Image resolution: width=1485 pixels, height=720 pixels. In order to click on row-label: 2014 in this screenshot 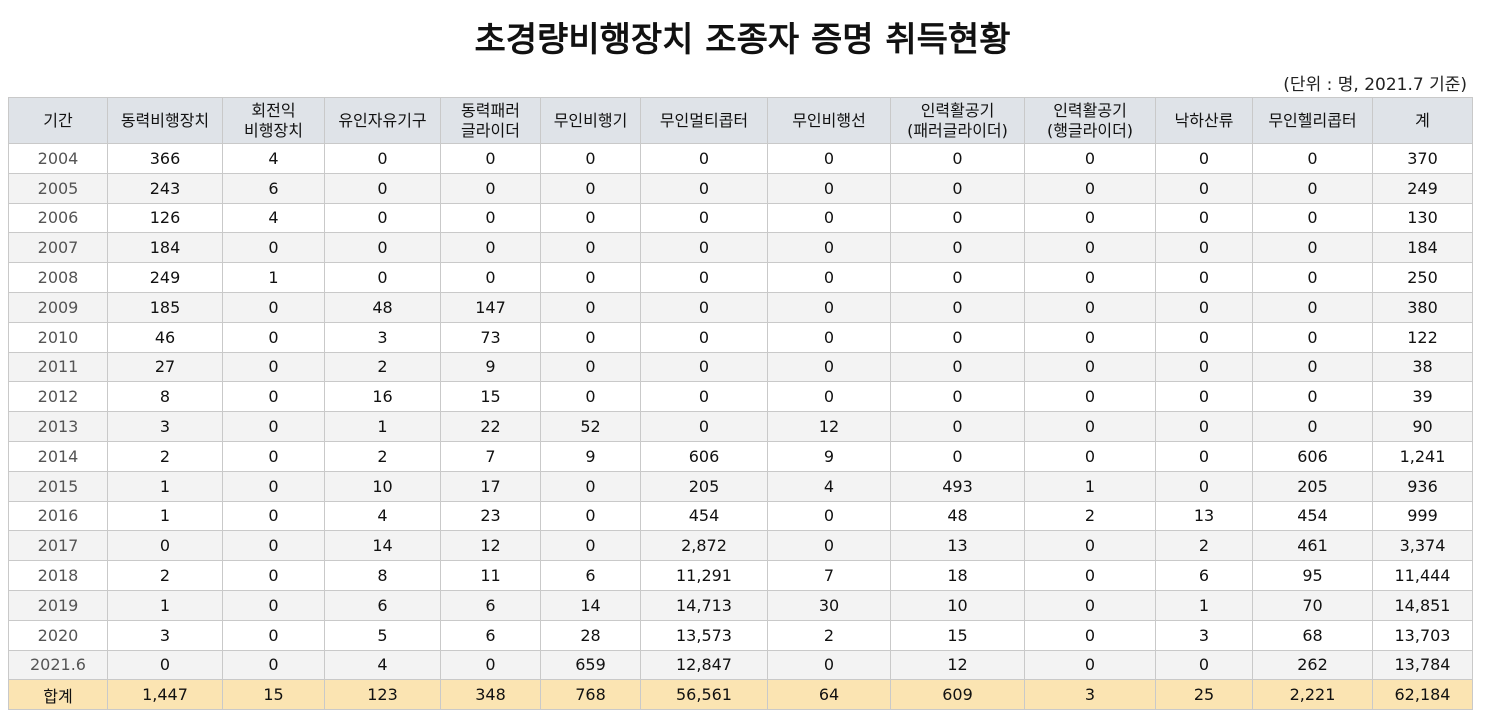, I will do `click(58, 456)`.